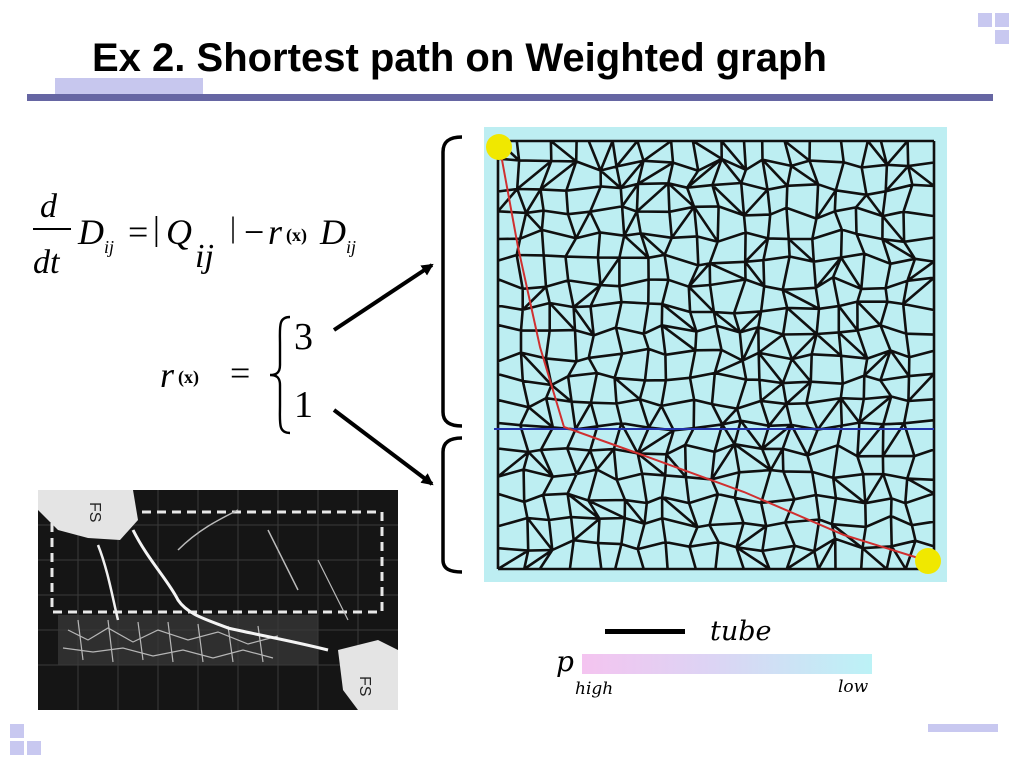  I want to click on bracket-upper, so click(452, 281).